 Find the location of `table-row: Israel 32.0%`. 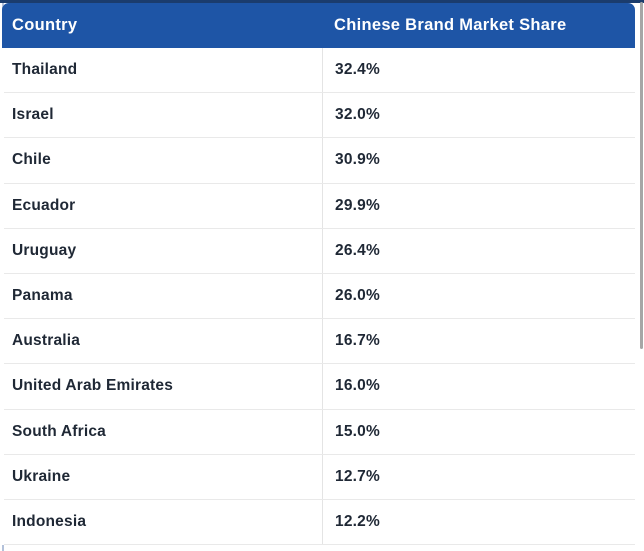

table-row: Israel 32.0% is located at coordinates (319, 116).